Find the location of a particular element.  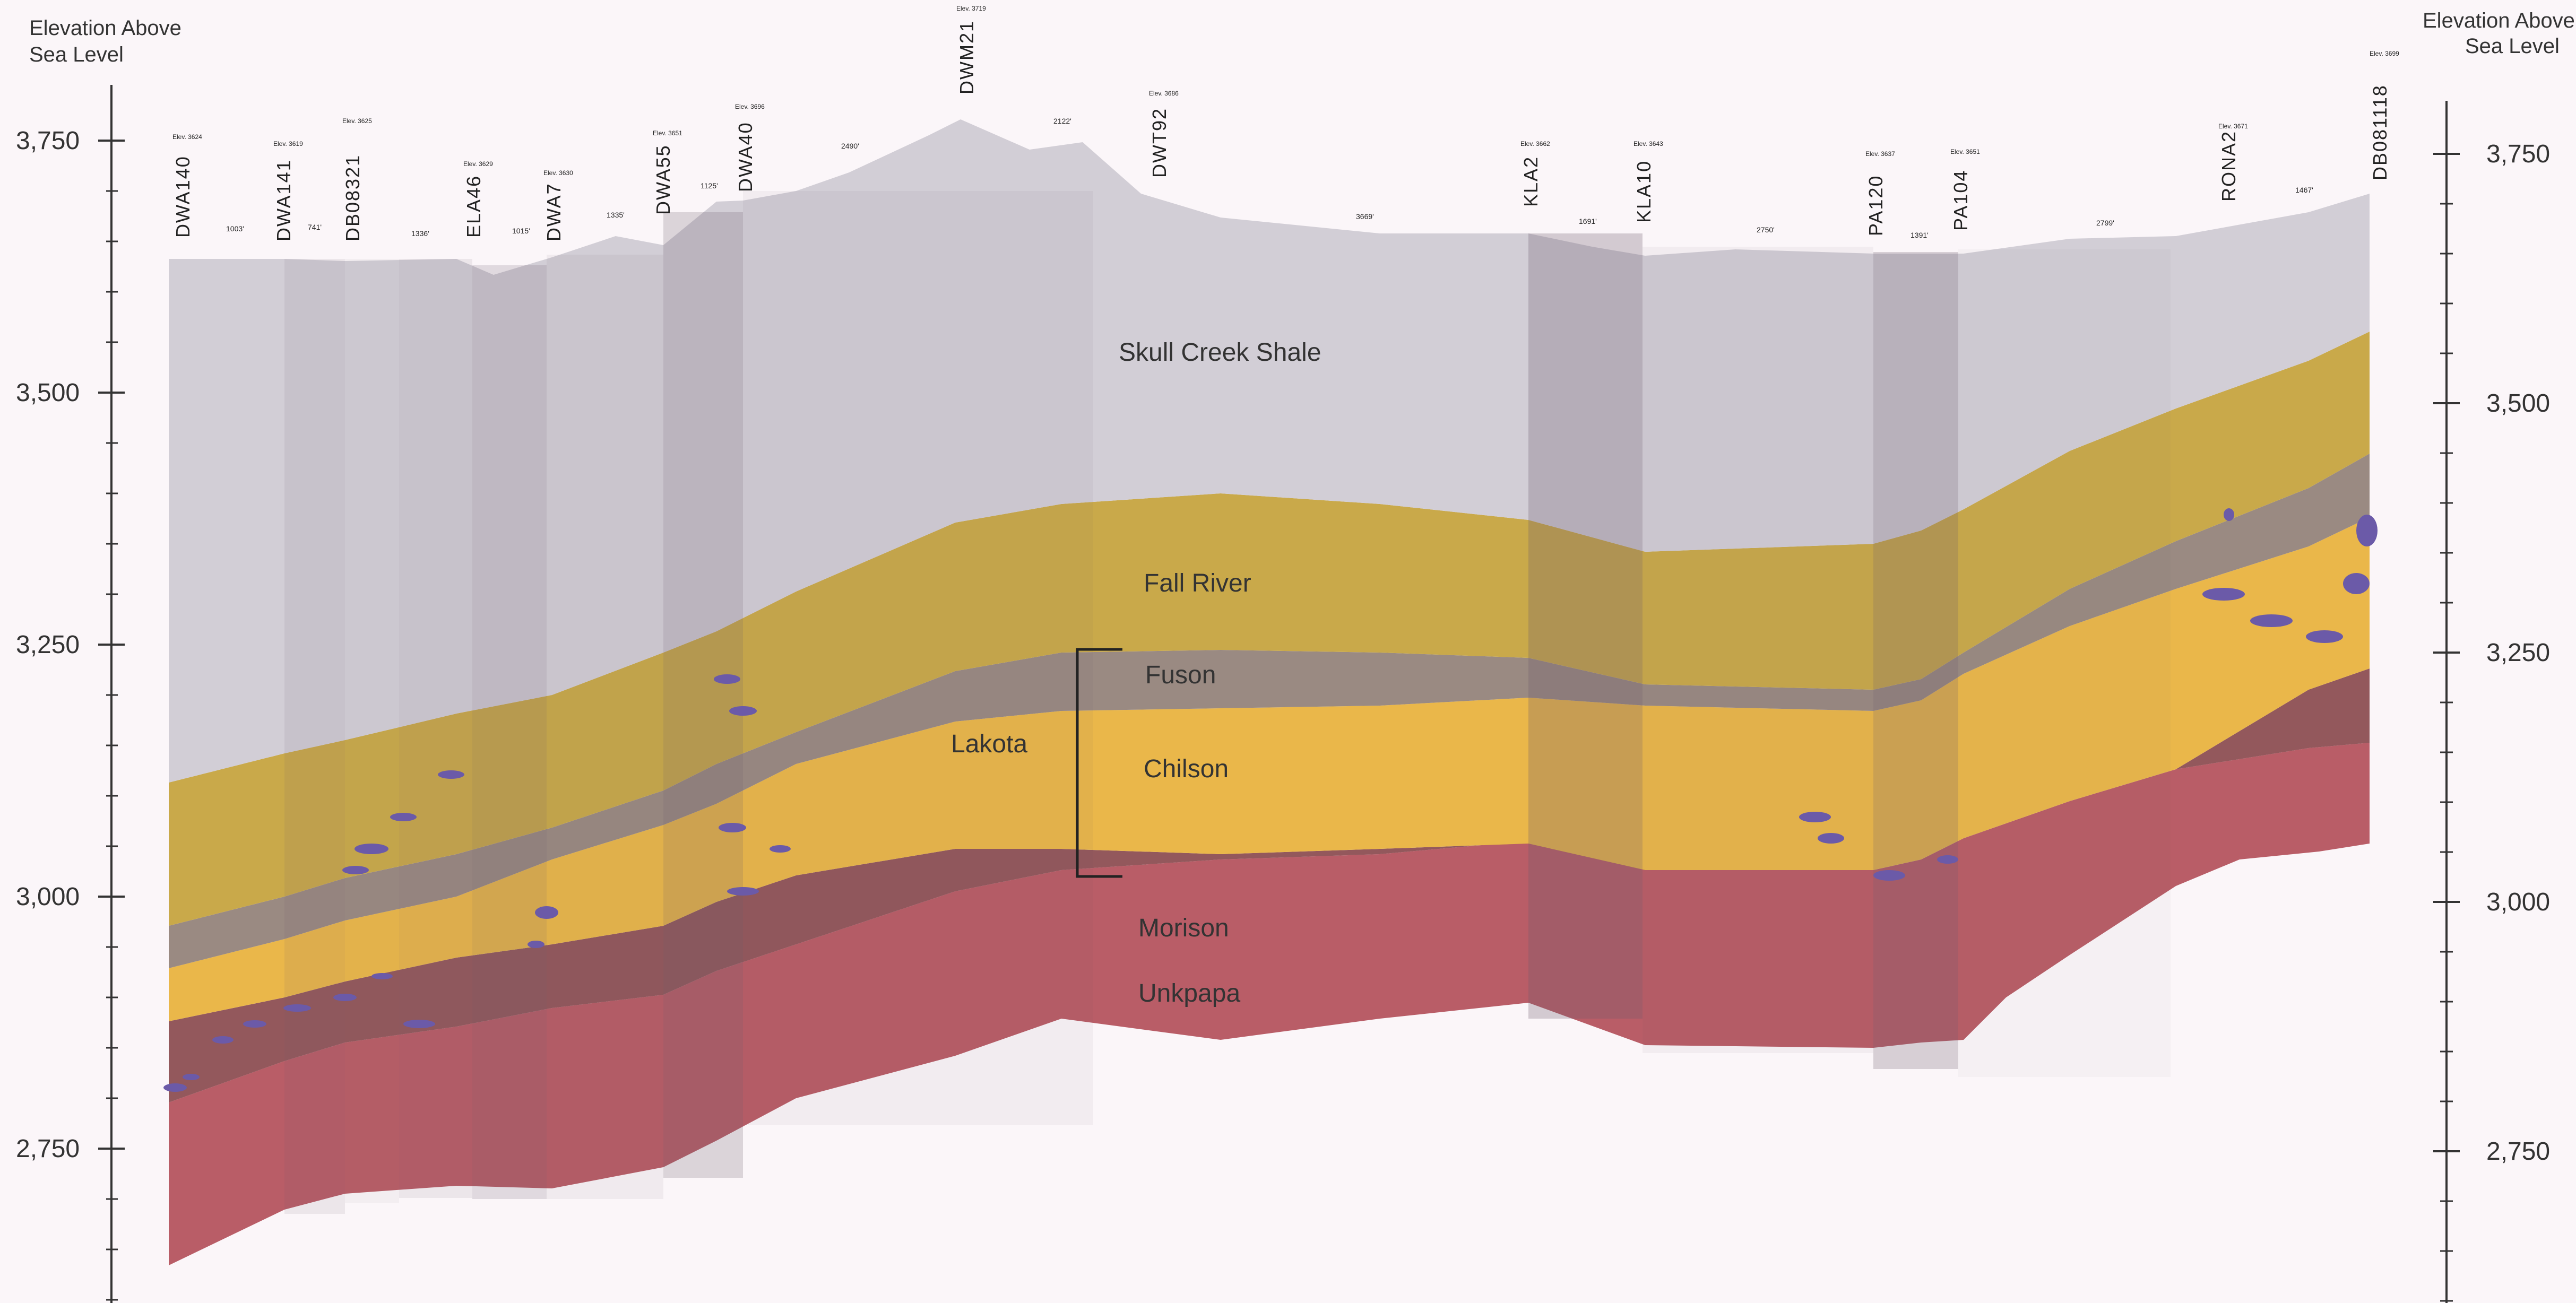

well-name: DWA40 is located at coordinates (745, 156).